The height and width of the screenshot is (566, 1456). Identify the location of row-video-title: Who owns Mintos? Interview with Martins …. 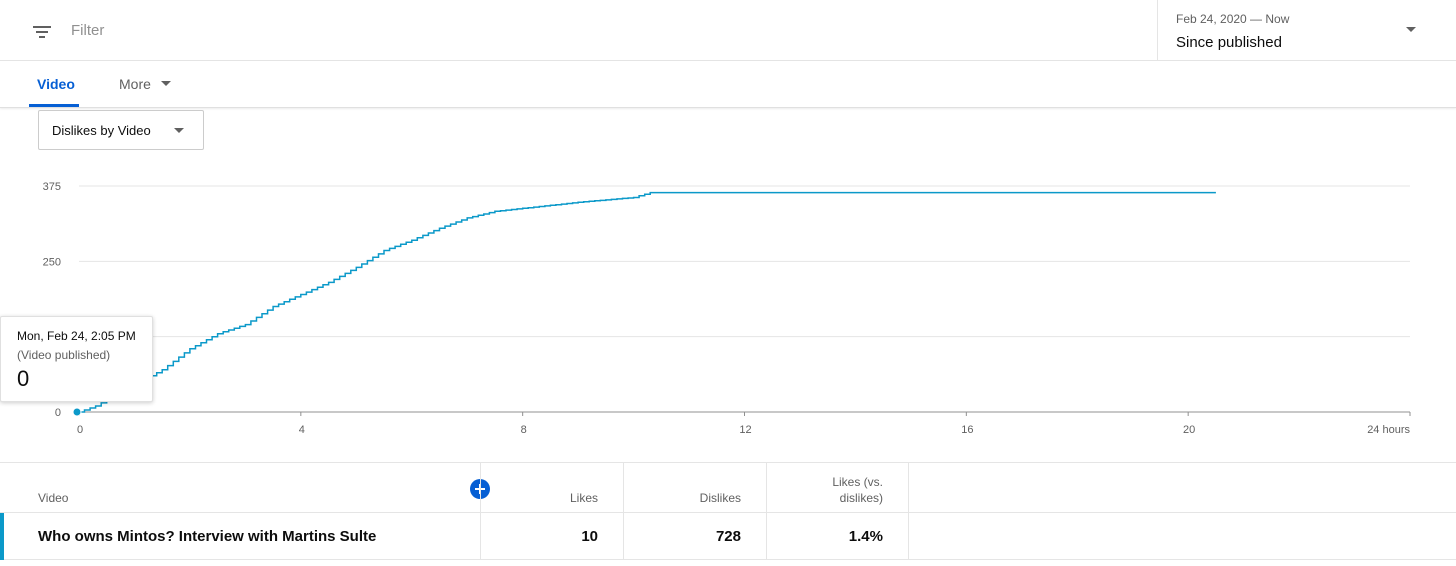
(207, 536).